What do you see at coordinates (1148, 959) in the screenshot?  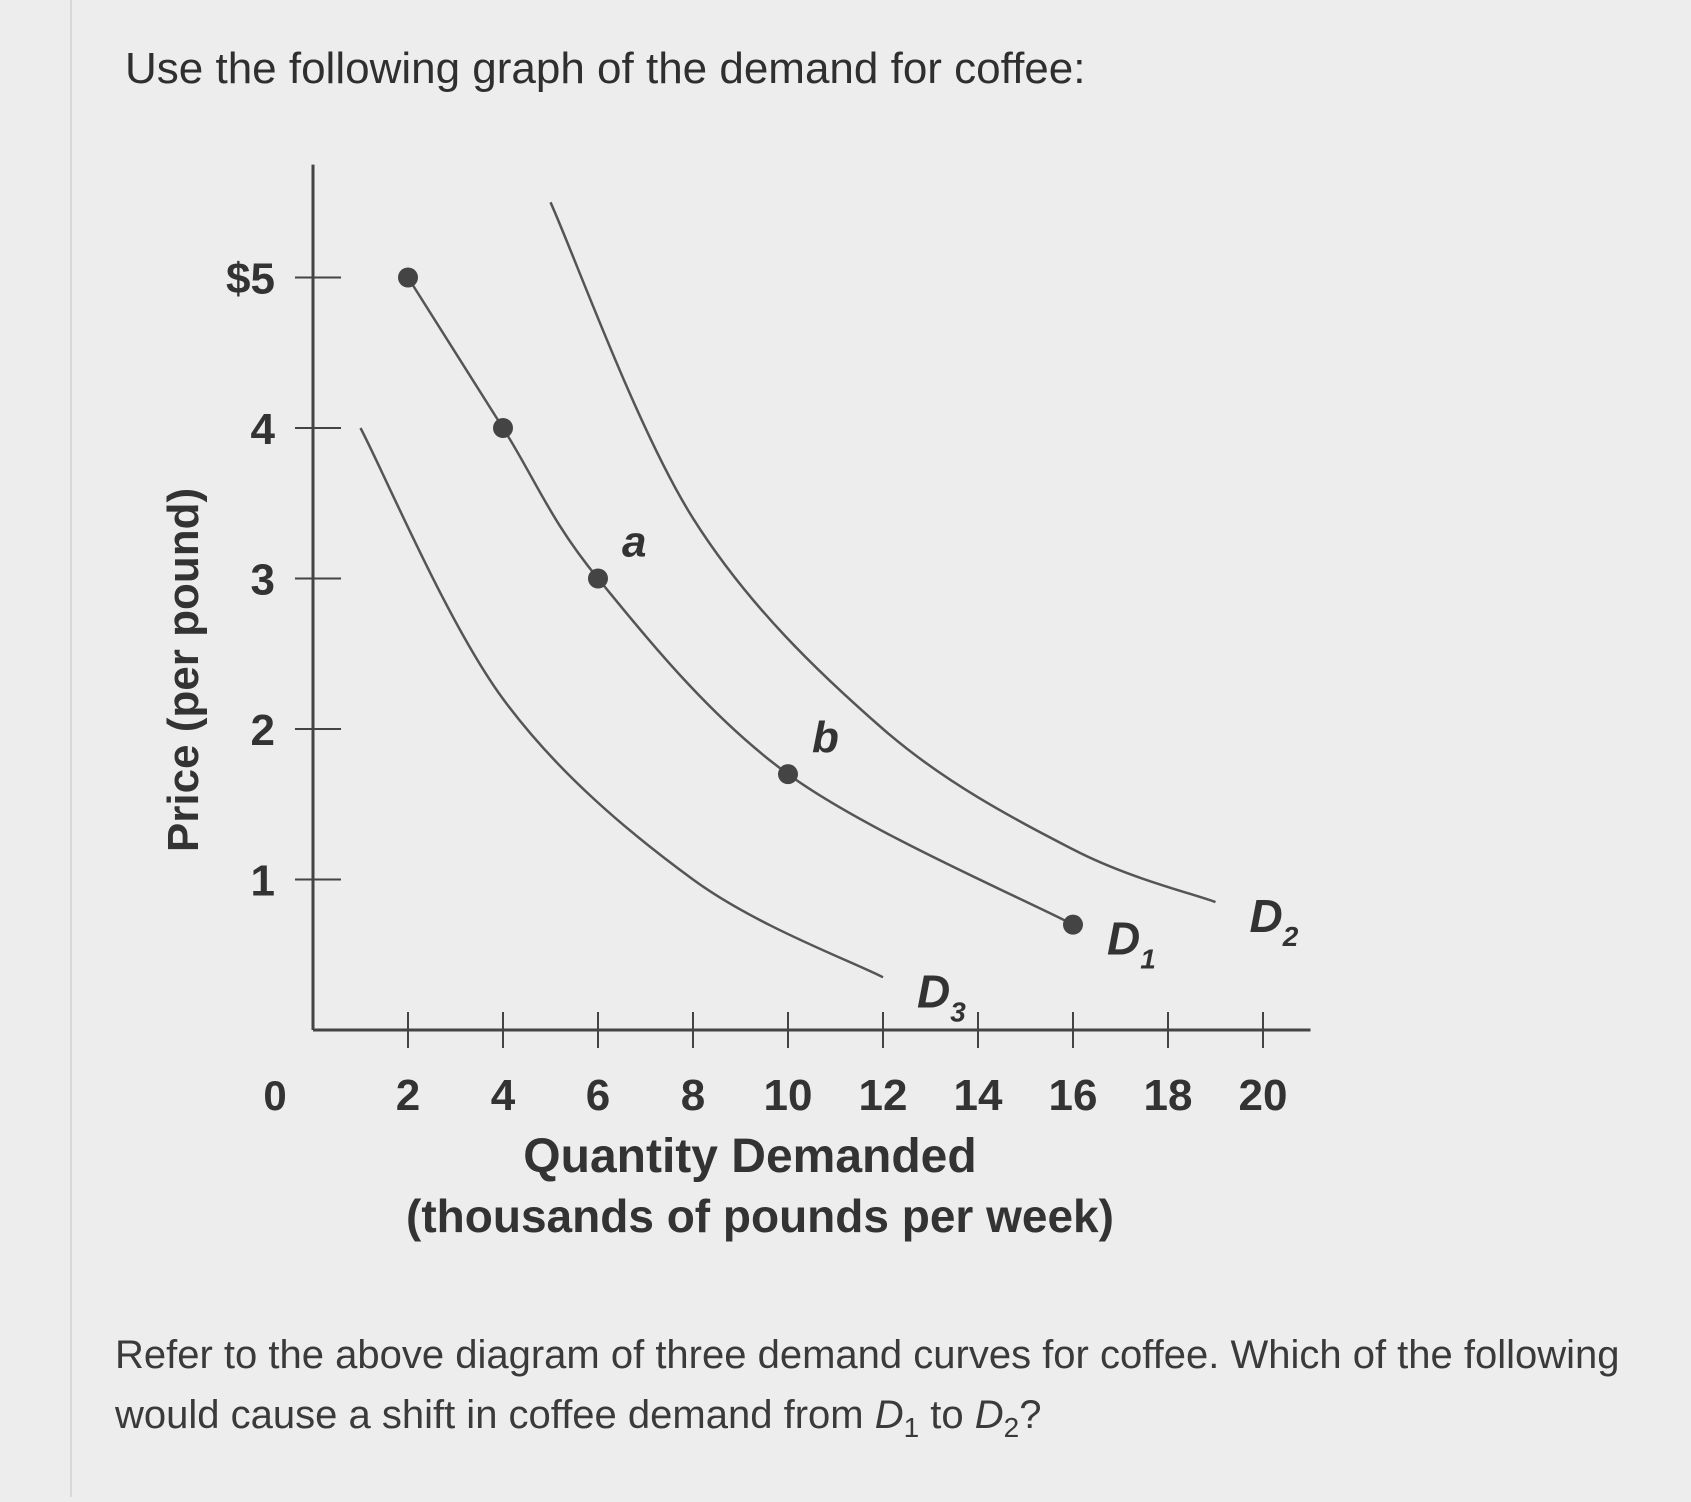 I see `curve-label-subscript: 1` at bounding box center [1148, 959].